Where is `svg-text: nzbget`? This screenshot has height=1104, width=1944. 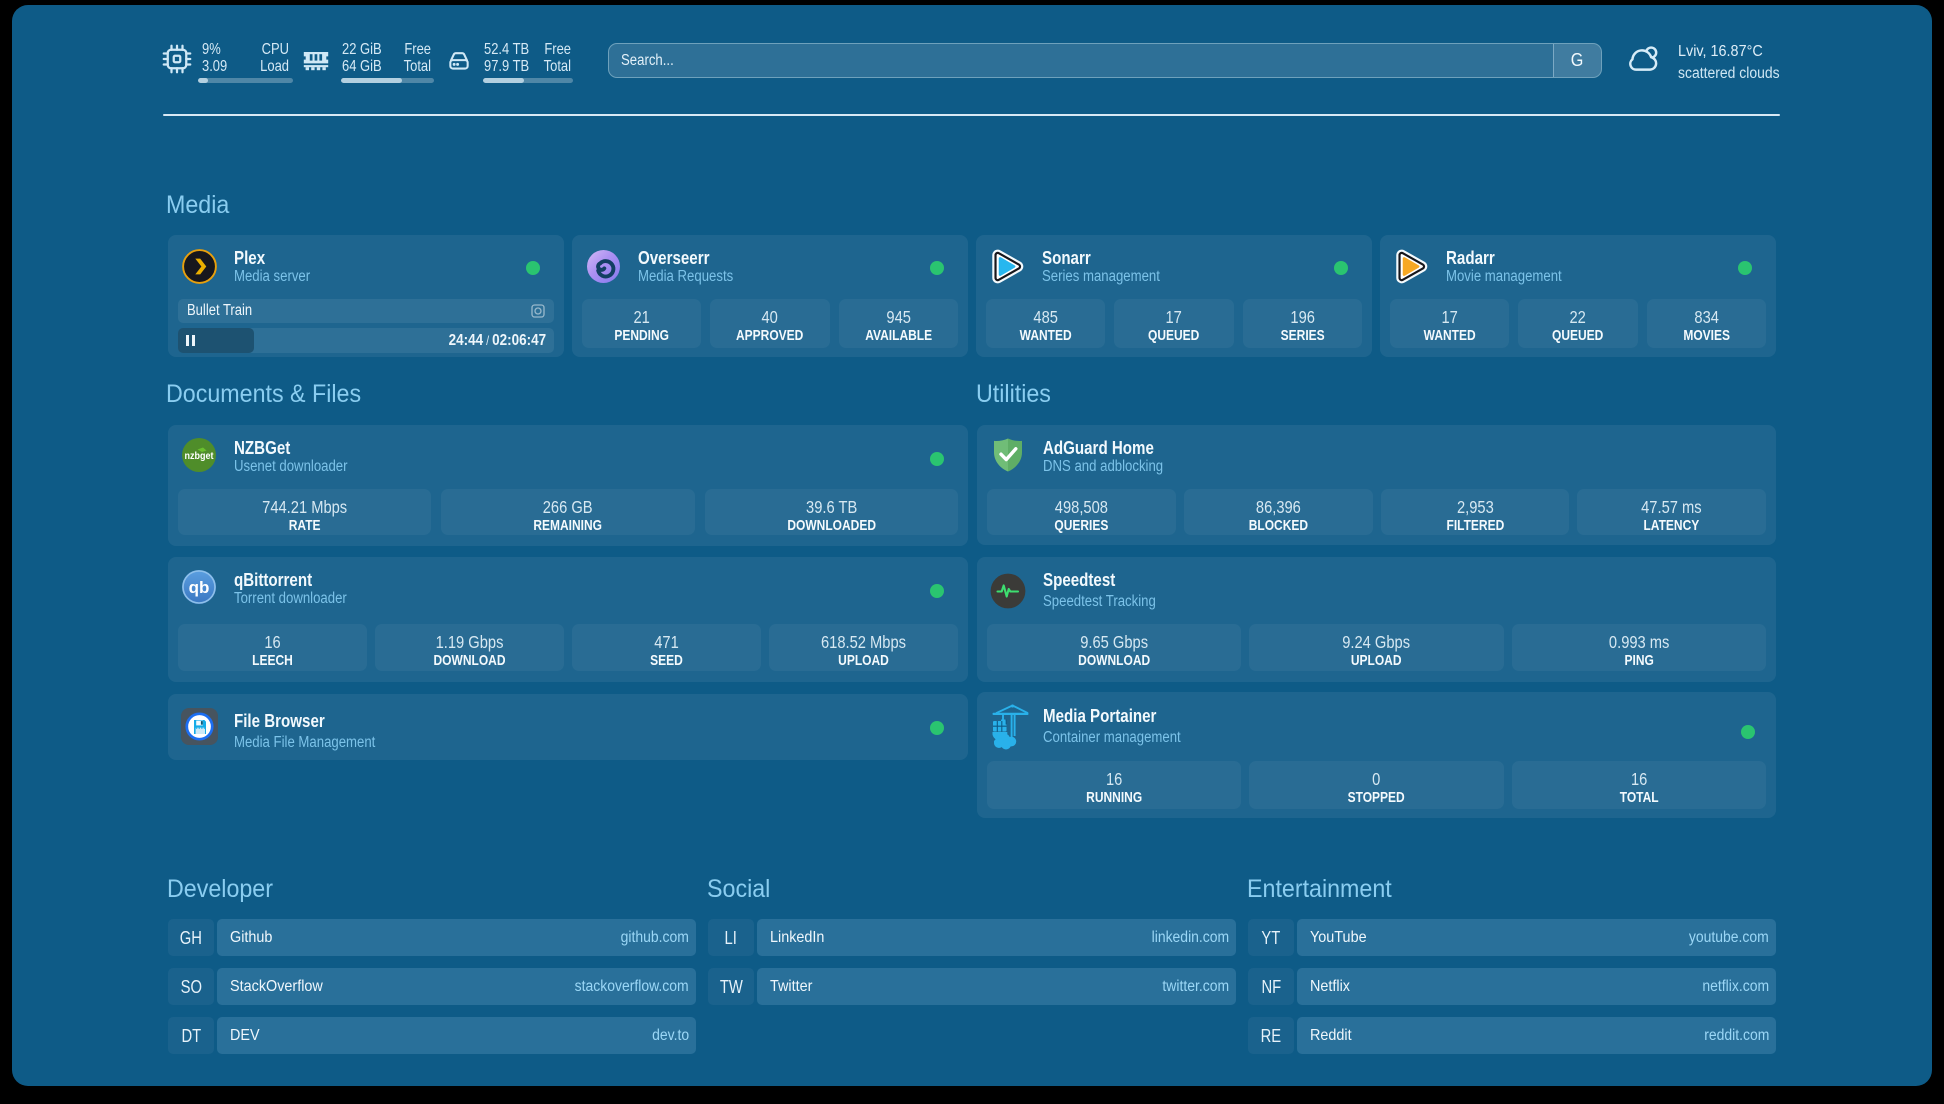 svg-text: nzbget is located at coordinates (200, 456).